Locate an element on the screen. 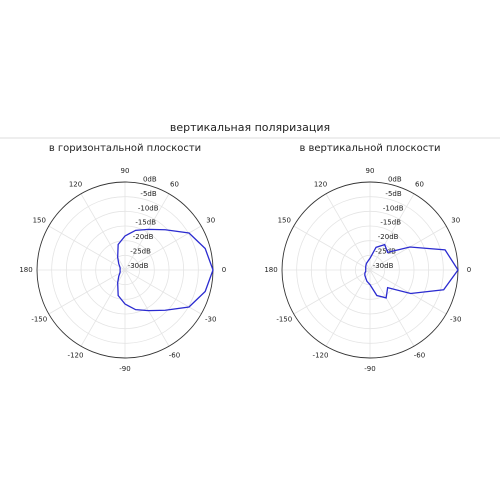  chart-title: в вертикальной плоскости is located at coordinates (369, 148).